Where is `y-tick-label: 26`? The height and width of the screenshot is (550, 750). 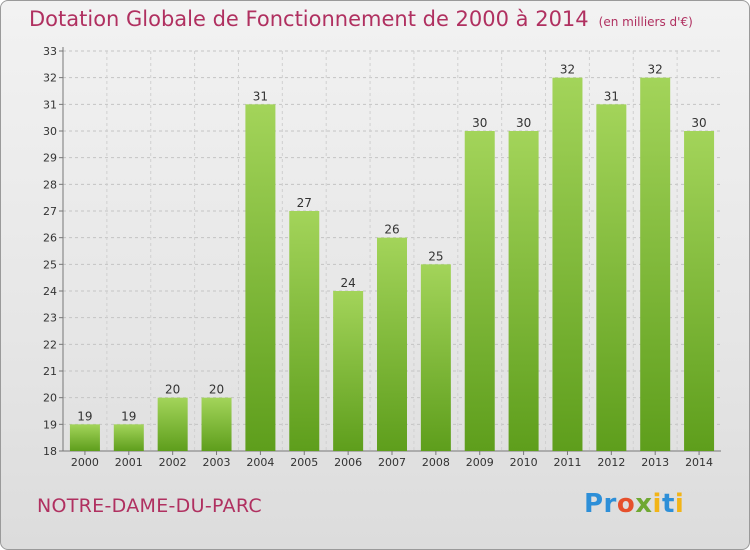
y-tick-label: 26 is located at coordinates (50, 238).